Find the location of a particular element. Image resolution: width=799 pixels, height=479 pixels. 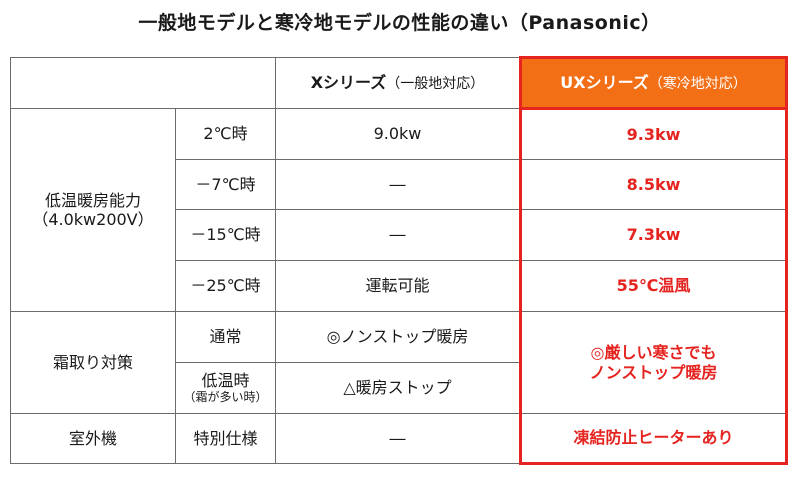

x-series-name: Xシリーズ is located at coordinates (348, 83).